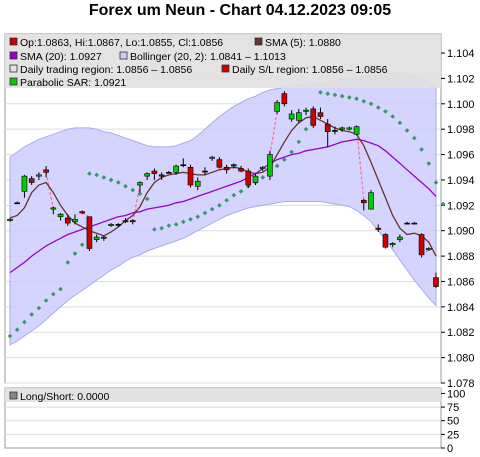 This screenshot has width=480, height=457. What do you see at coordinates (73, 83) in the screenshot?
I see `legend-entry: Parabolic SAR: 1.0921` at bounding box center [73, 83].